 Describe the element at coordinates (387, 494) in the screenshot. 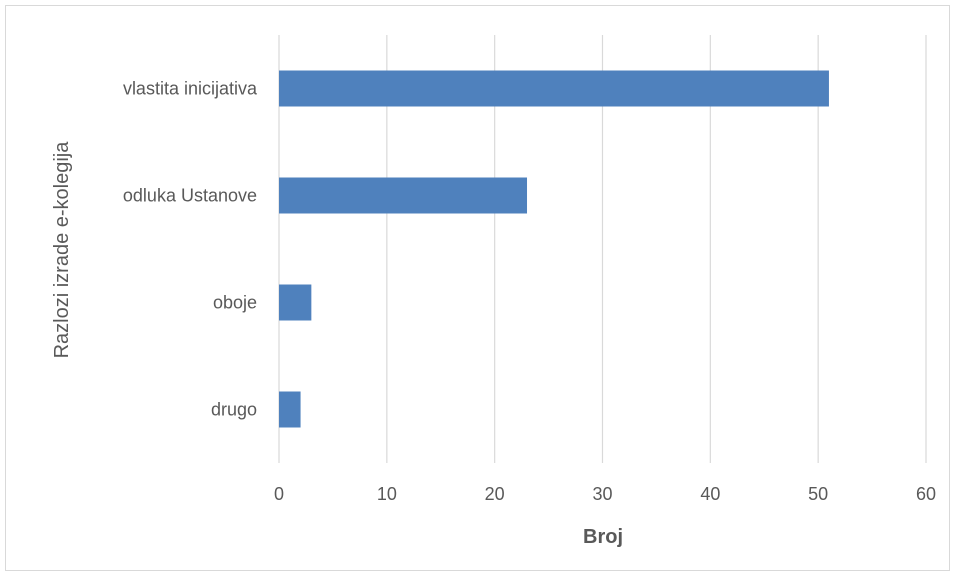

I see `x-tick-label-10: 10` at that location.